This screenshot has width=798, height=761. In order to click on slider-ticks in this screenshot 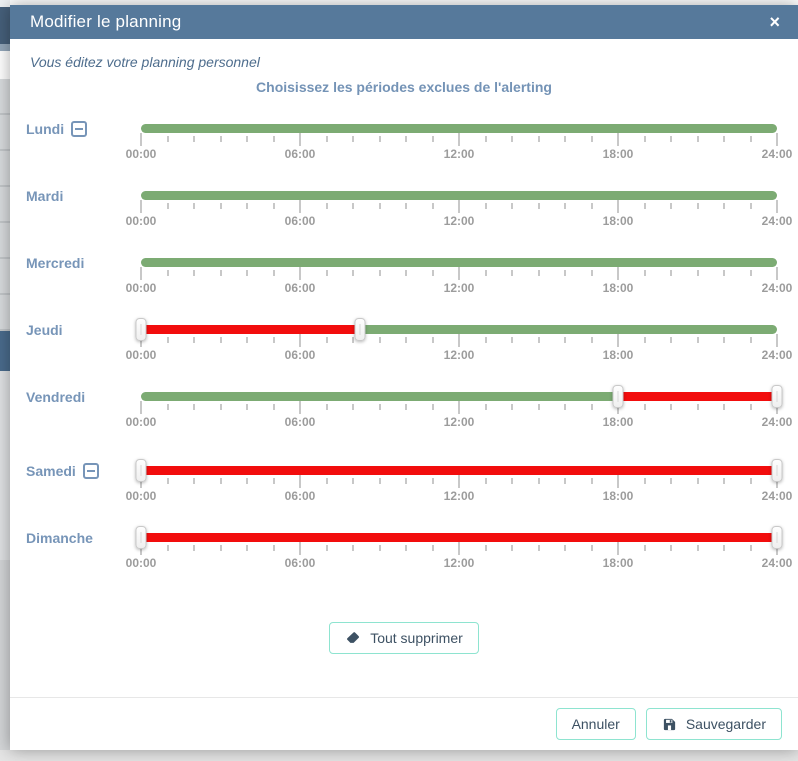, I will do `click(459, 482)`.